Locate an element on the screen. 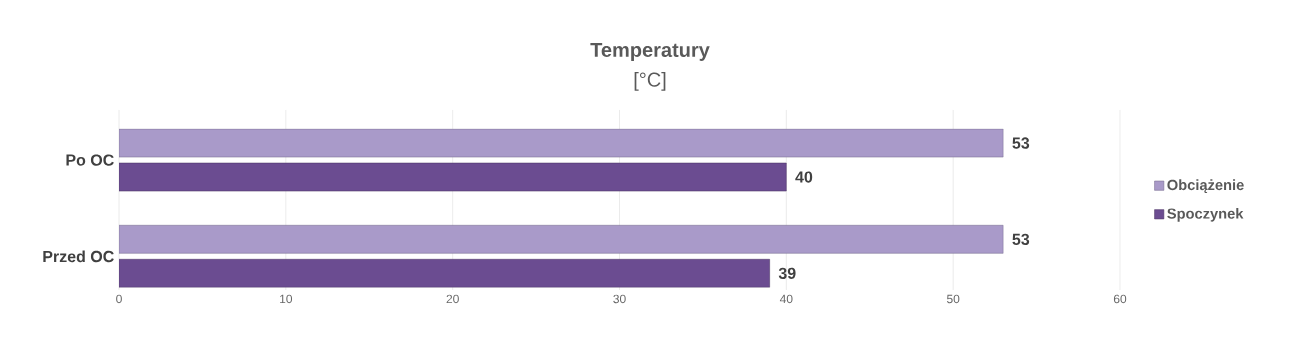  data-label: 40 is located at coordinates (804, 177).